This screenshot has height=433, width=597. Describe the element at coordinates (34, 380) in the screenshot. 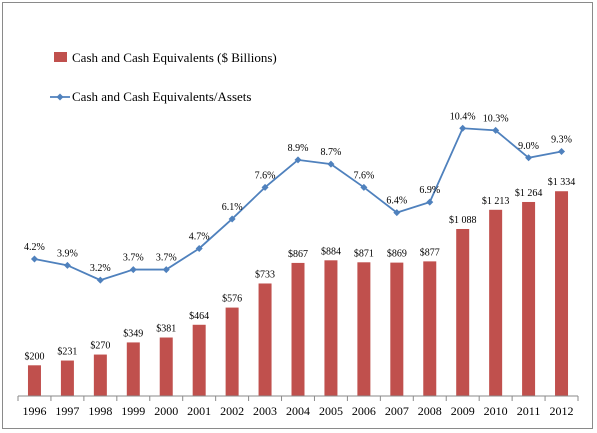

I see `bar-1996` at that location.